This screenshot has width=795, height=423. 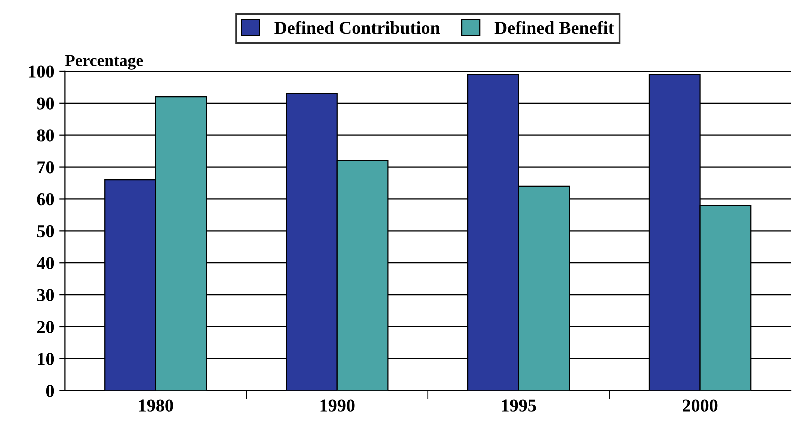 I want to click on y-tick-label: 100, so click(x=41, y=72).